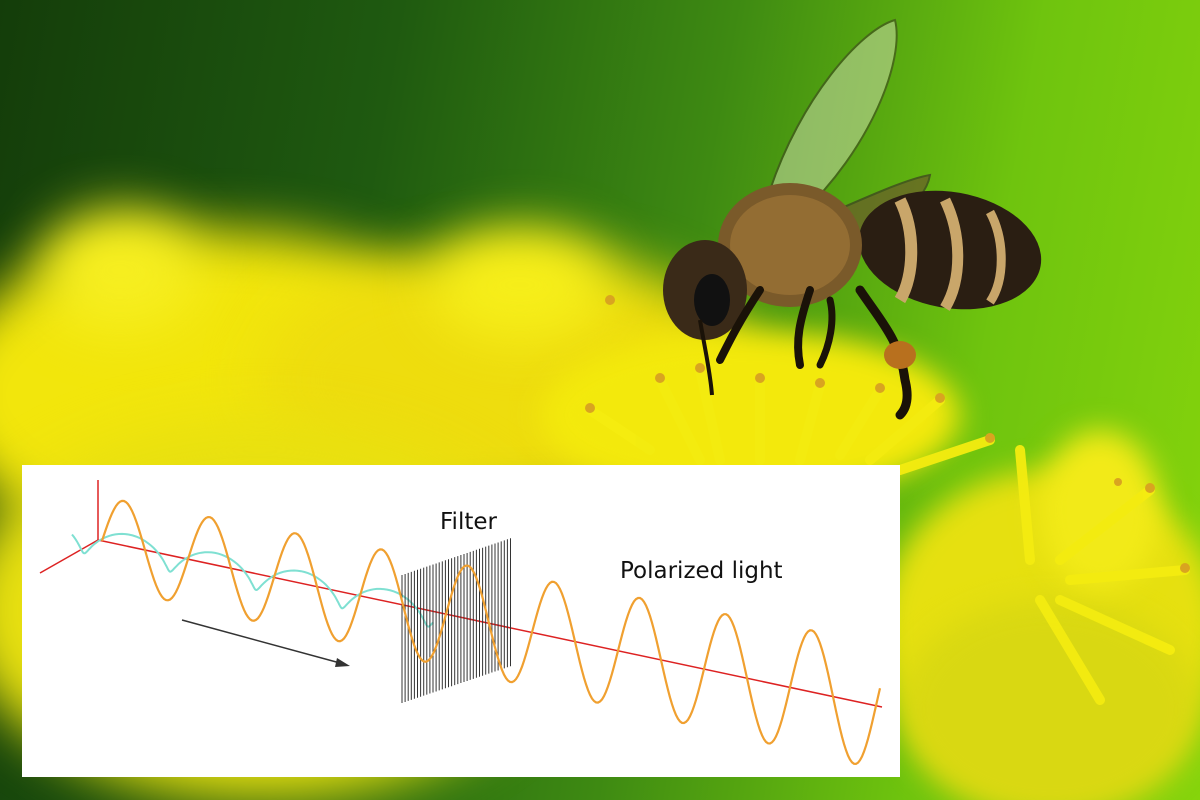 The image size is (1200, 800). What do you see at coordinates (261, 641) in the screenshot?
I see `direction-arrow` at bounding box center [261, 641].